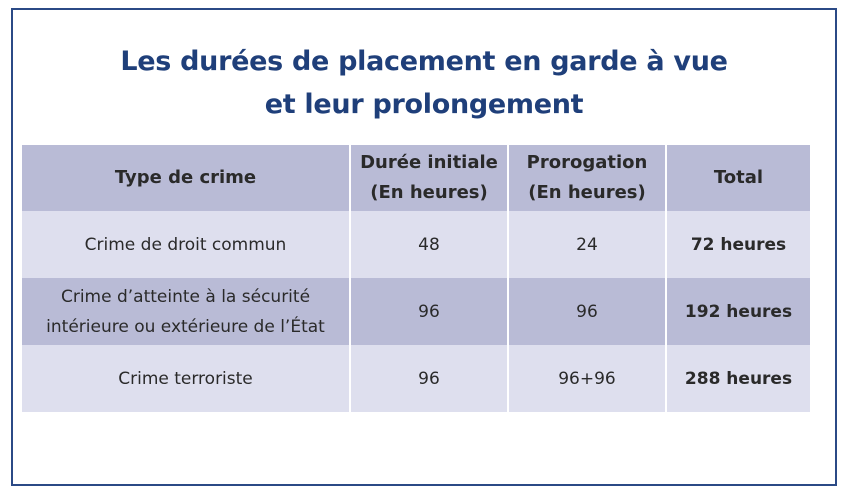 The height and width of the screenshot is (495, 850). What do you see at coordinates (738, 244) in the screenshot?
I see `cell-total: 72 heures` at bounding box center [738, 244].